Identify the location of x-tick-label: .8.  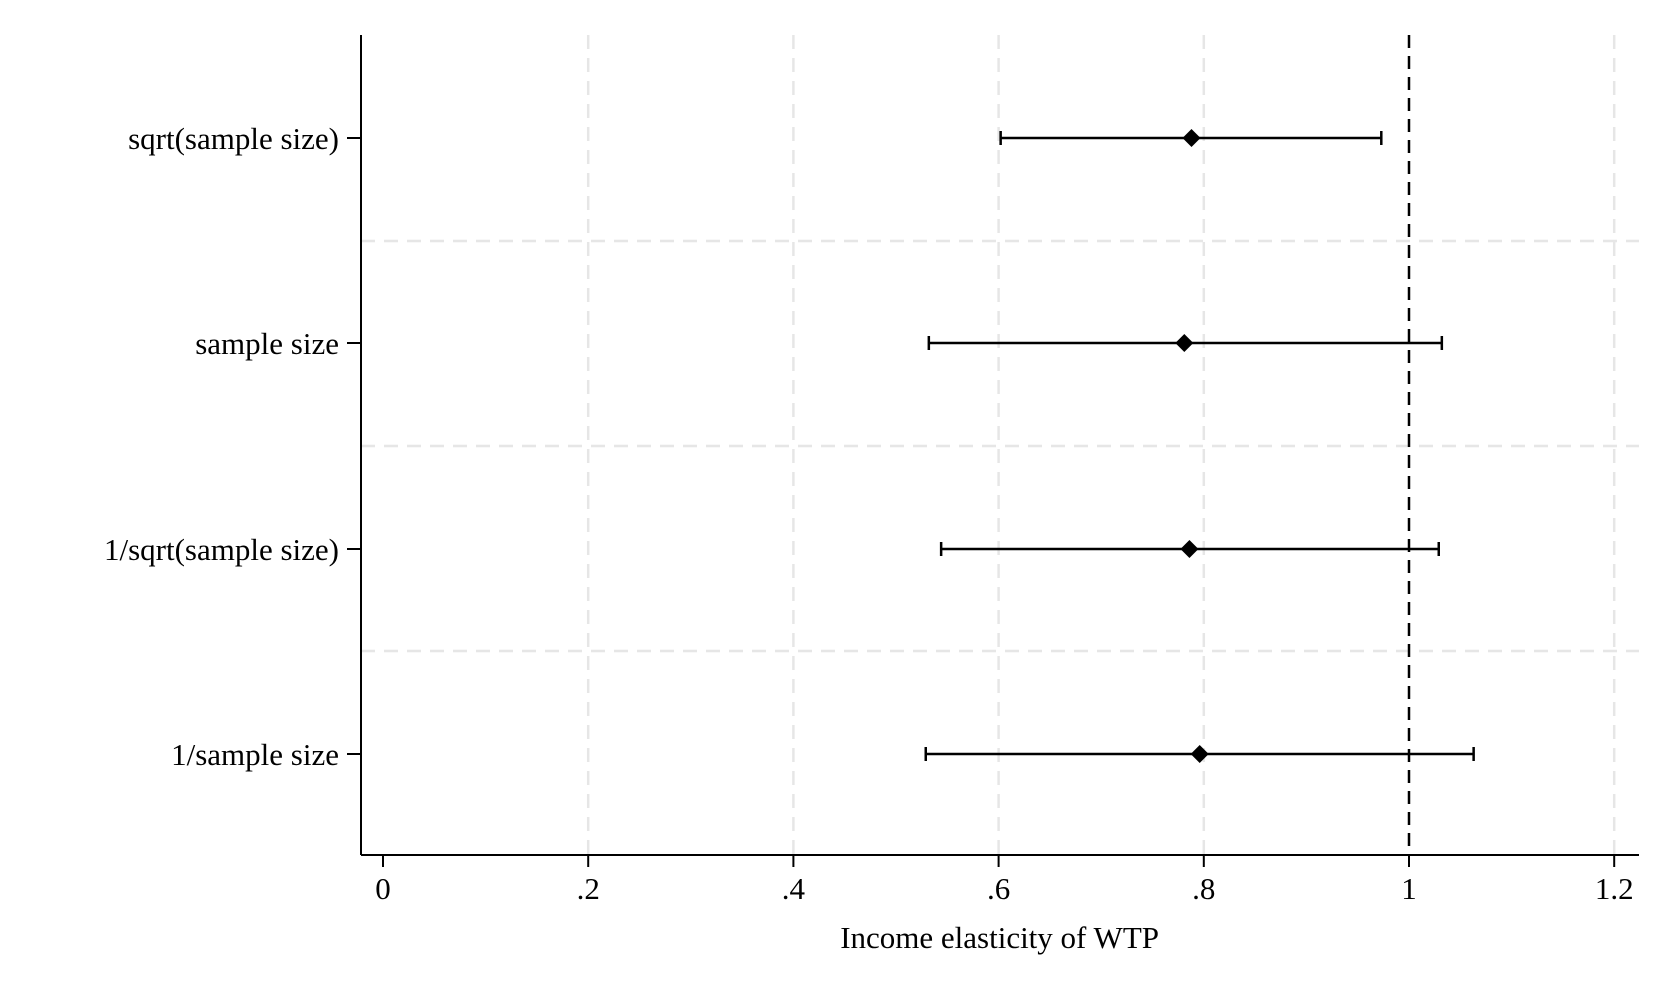
(1203, 888).